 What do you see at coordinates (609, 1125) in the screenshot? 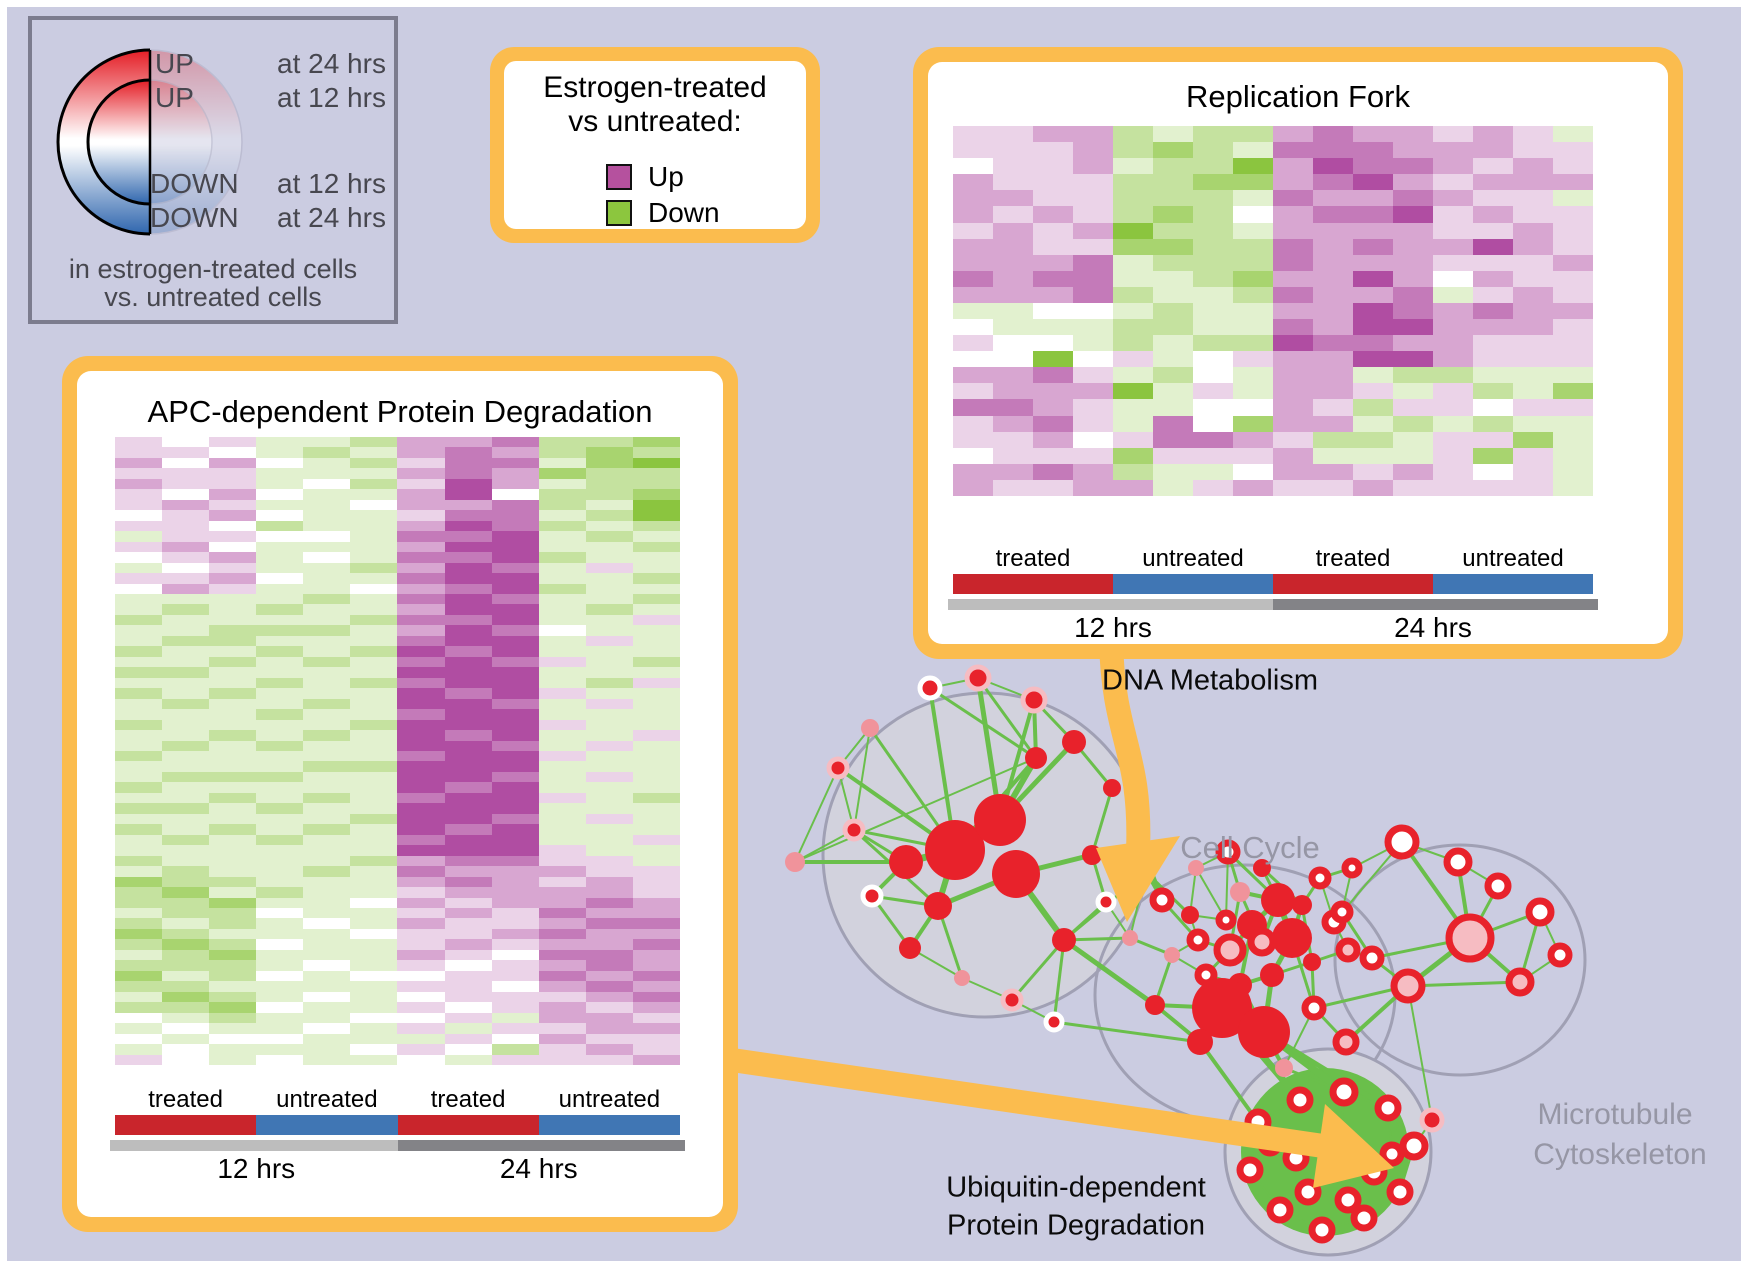
I see `group-bar` at bounding box center [609, 1125].